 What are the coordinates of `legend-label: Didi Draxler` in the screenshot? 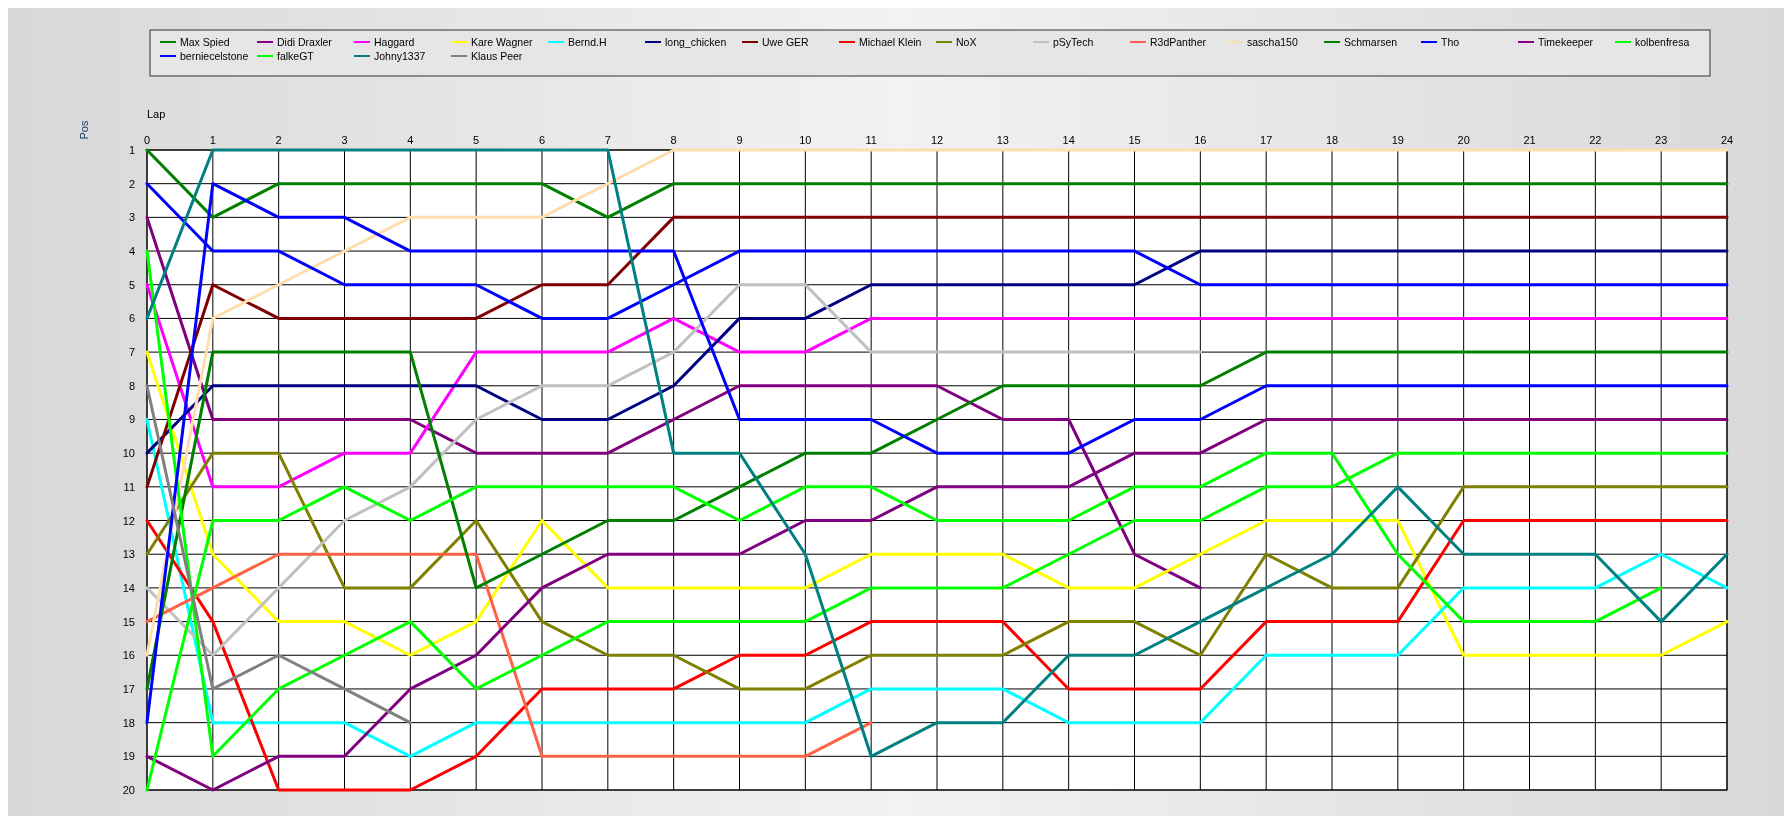 It's located at (305, 42).